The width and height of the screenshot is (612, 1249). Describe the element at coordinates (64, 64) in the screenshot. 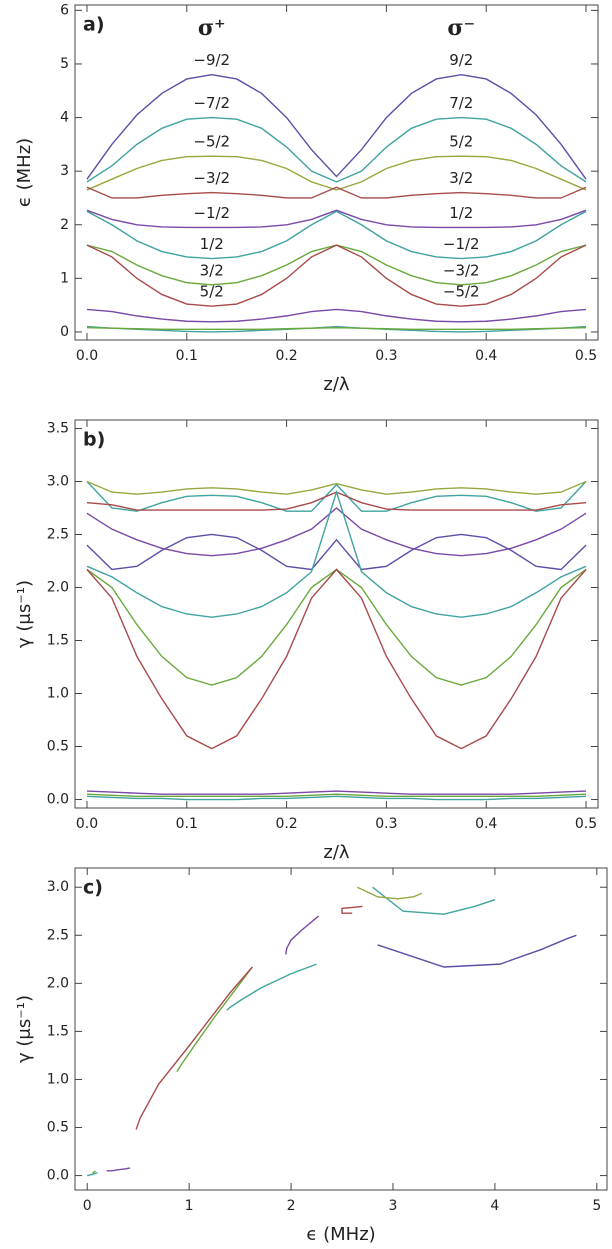

I see `y-tick-label: 5` at that location.